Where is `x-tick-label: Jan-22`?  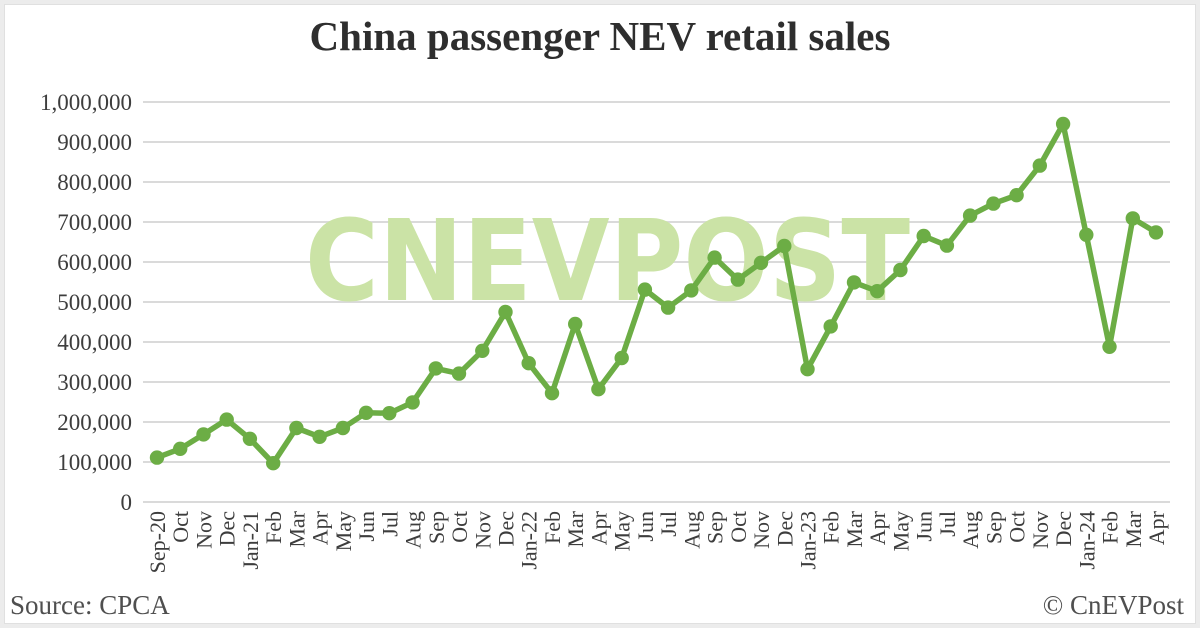 x-tick-label: Jan-22 is located at coordinates (529, 540).